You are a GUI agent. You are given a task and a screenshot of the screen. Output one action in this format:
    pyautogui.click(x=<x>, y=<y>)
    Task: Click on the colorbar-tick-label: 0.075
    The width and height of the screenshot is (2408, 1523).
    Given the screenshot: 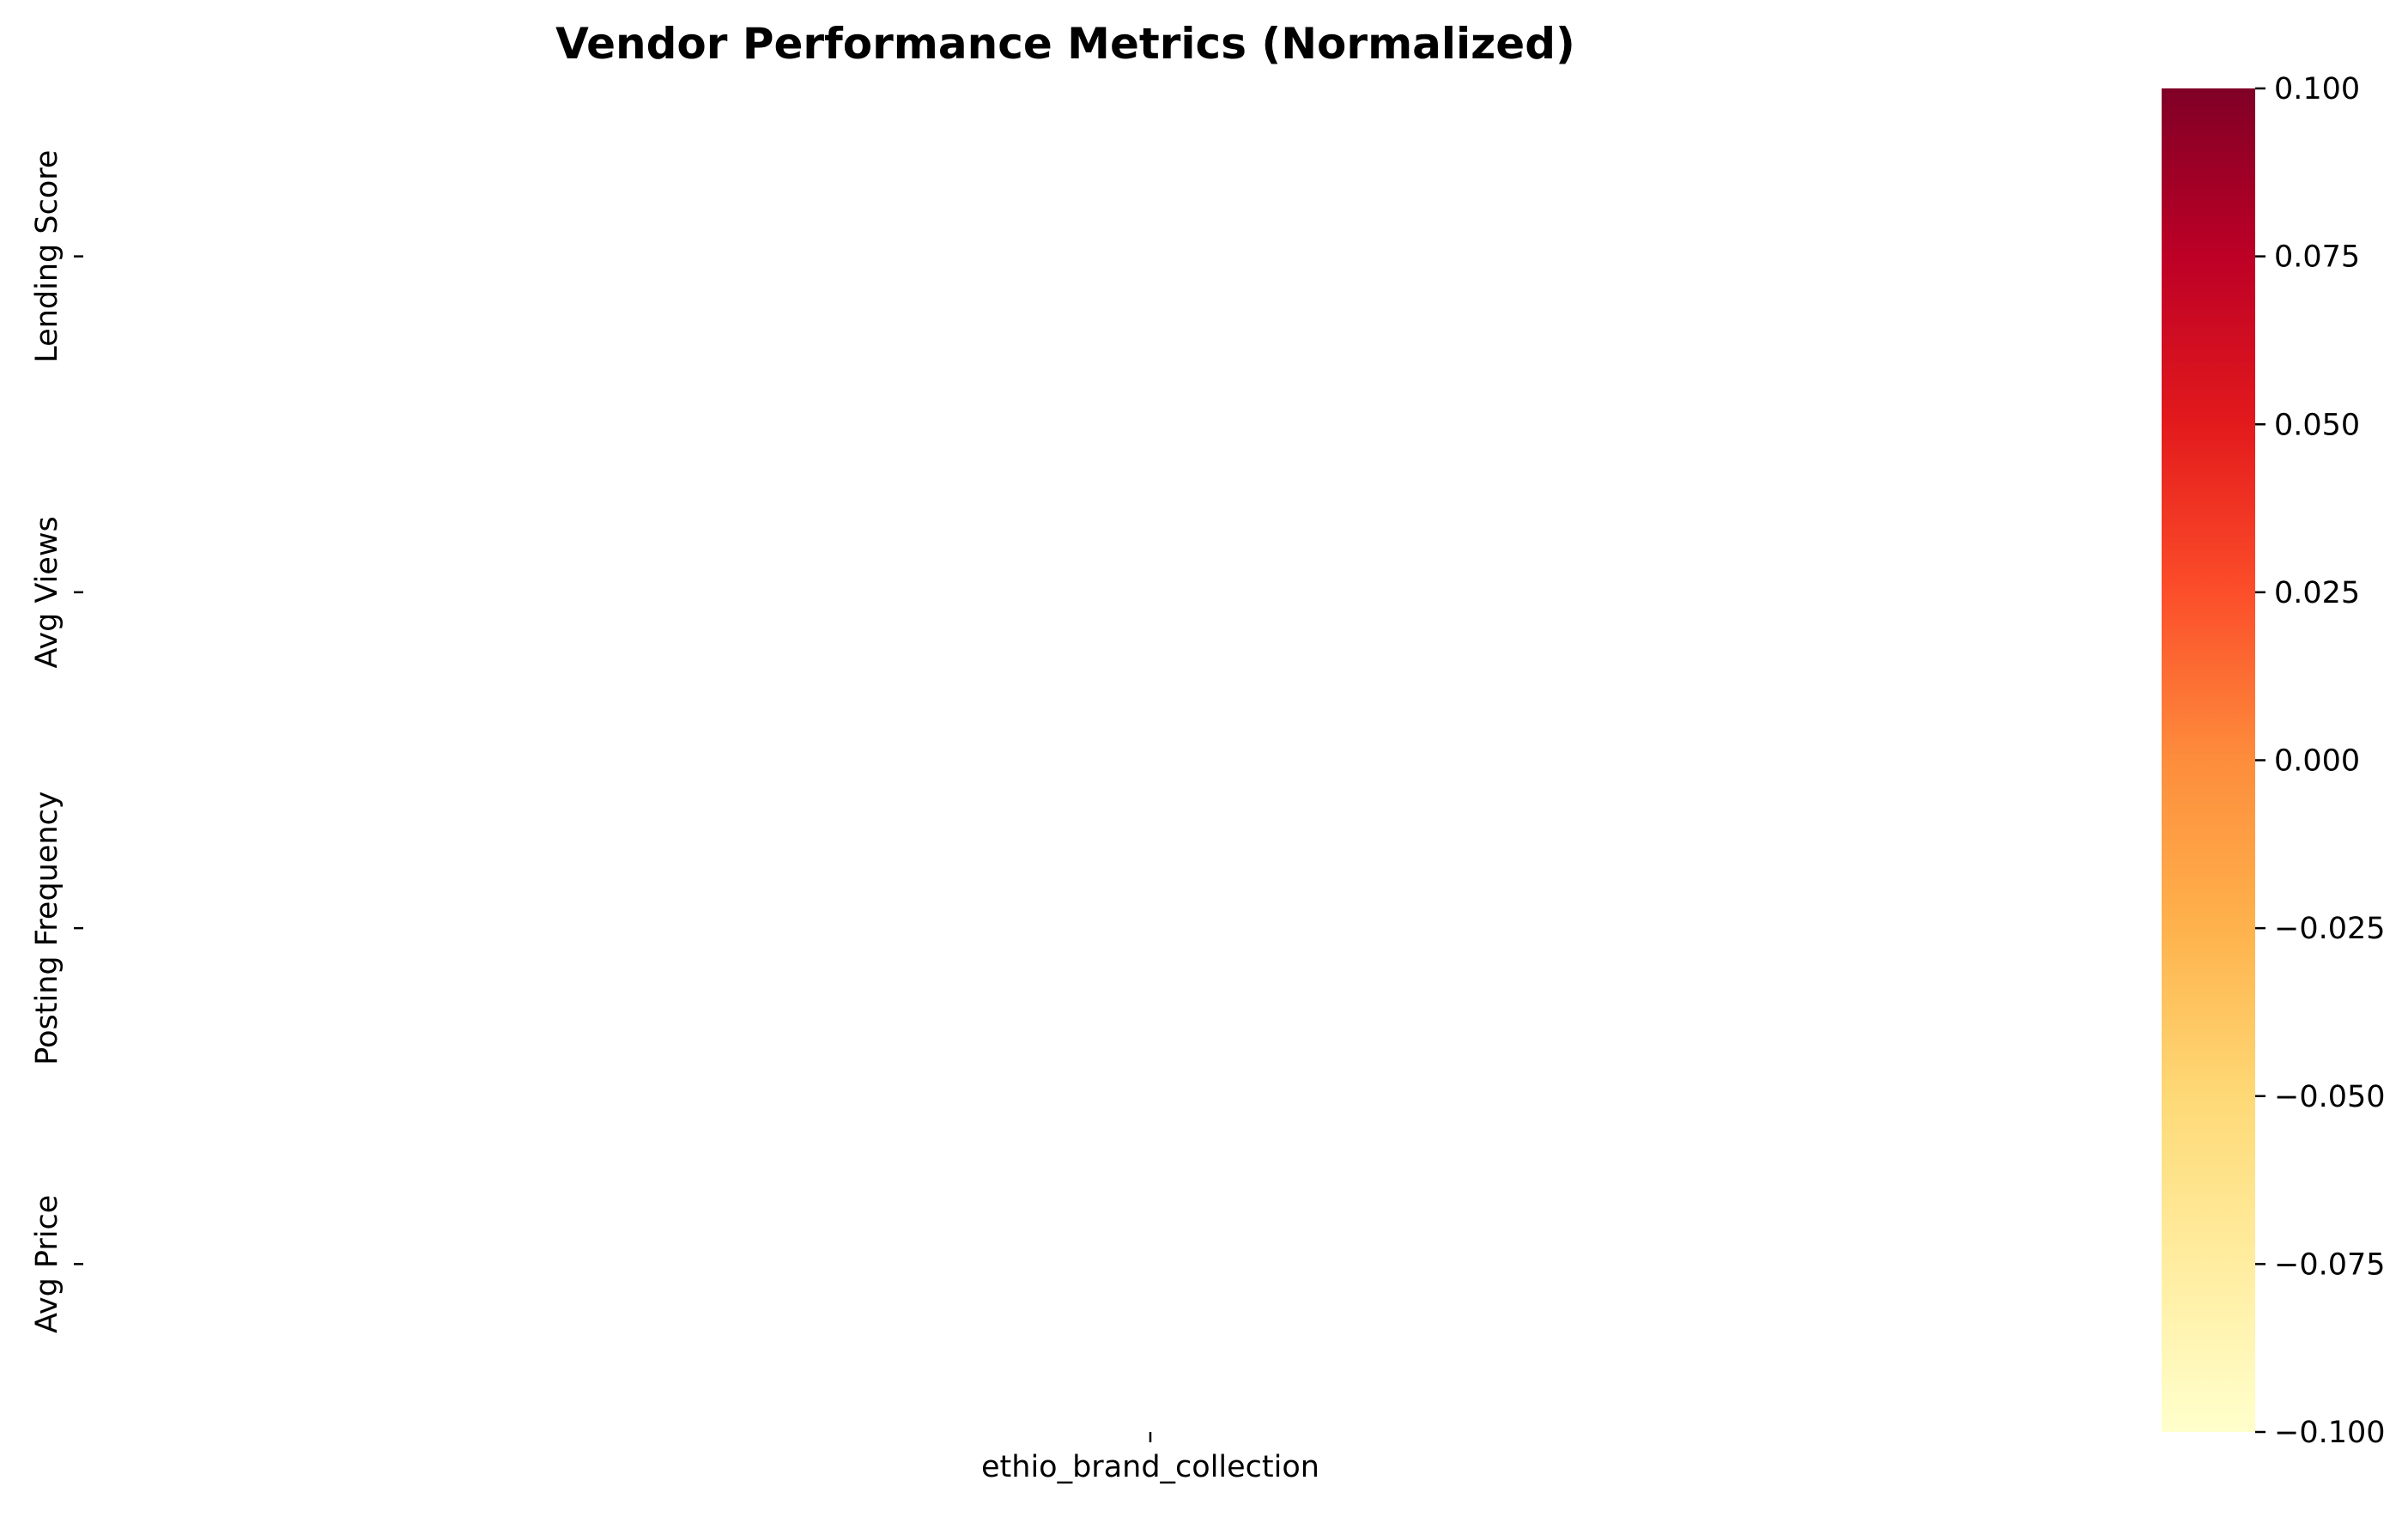 What is the action you would take?
    pyautogui.click(x=2317, y=257)
    